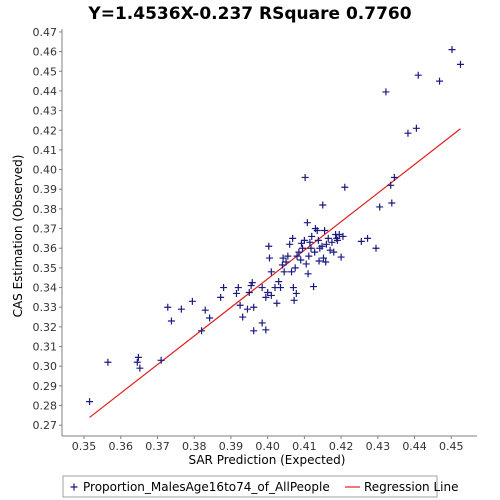  Describe the element at coordinates (45, 71) in the screenshot. I see `y-tick-label: 0.45` at that location.